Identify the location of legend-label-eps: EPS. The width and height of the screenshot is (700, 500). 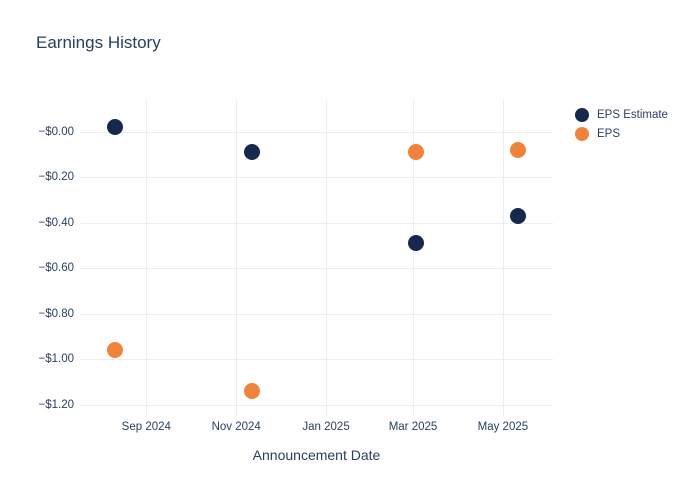
(609, 133).